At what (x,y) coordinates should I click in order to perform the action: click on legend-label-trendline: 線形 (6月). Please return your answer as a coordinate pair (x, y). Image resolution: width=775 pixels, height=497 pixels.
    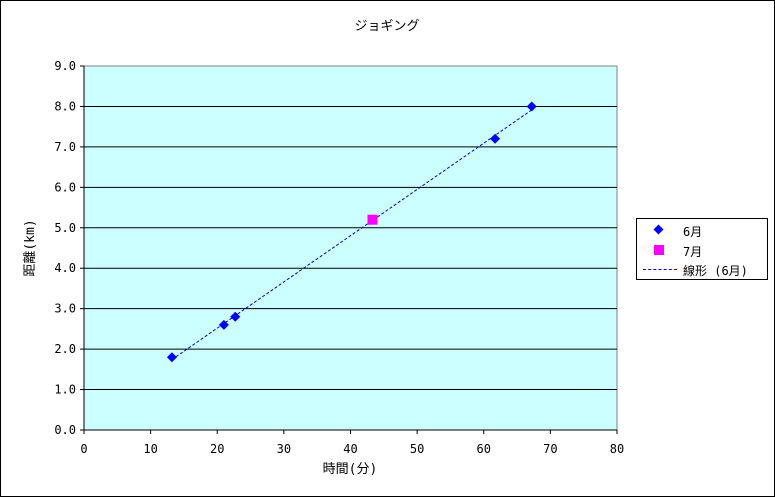
    Looking at the image, I should click on (715, 271).